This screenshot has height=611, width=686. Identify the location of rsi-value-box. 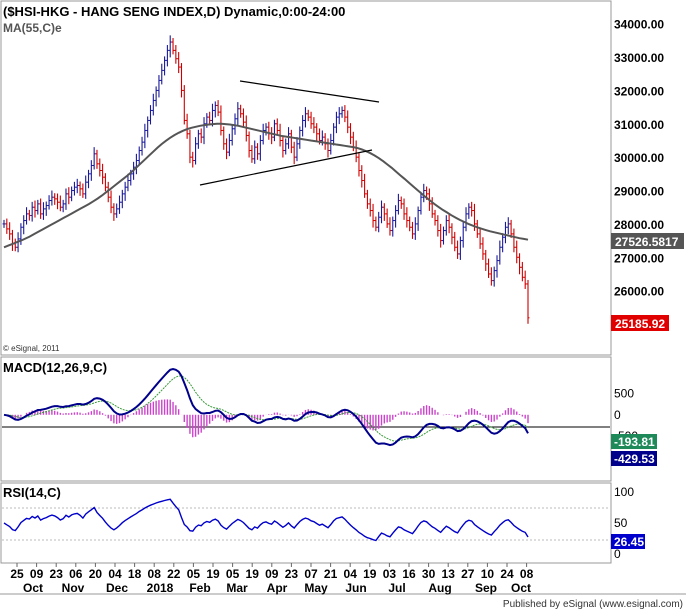
(628, 541).